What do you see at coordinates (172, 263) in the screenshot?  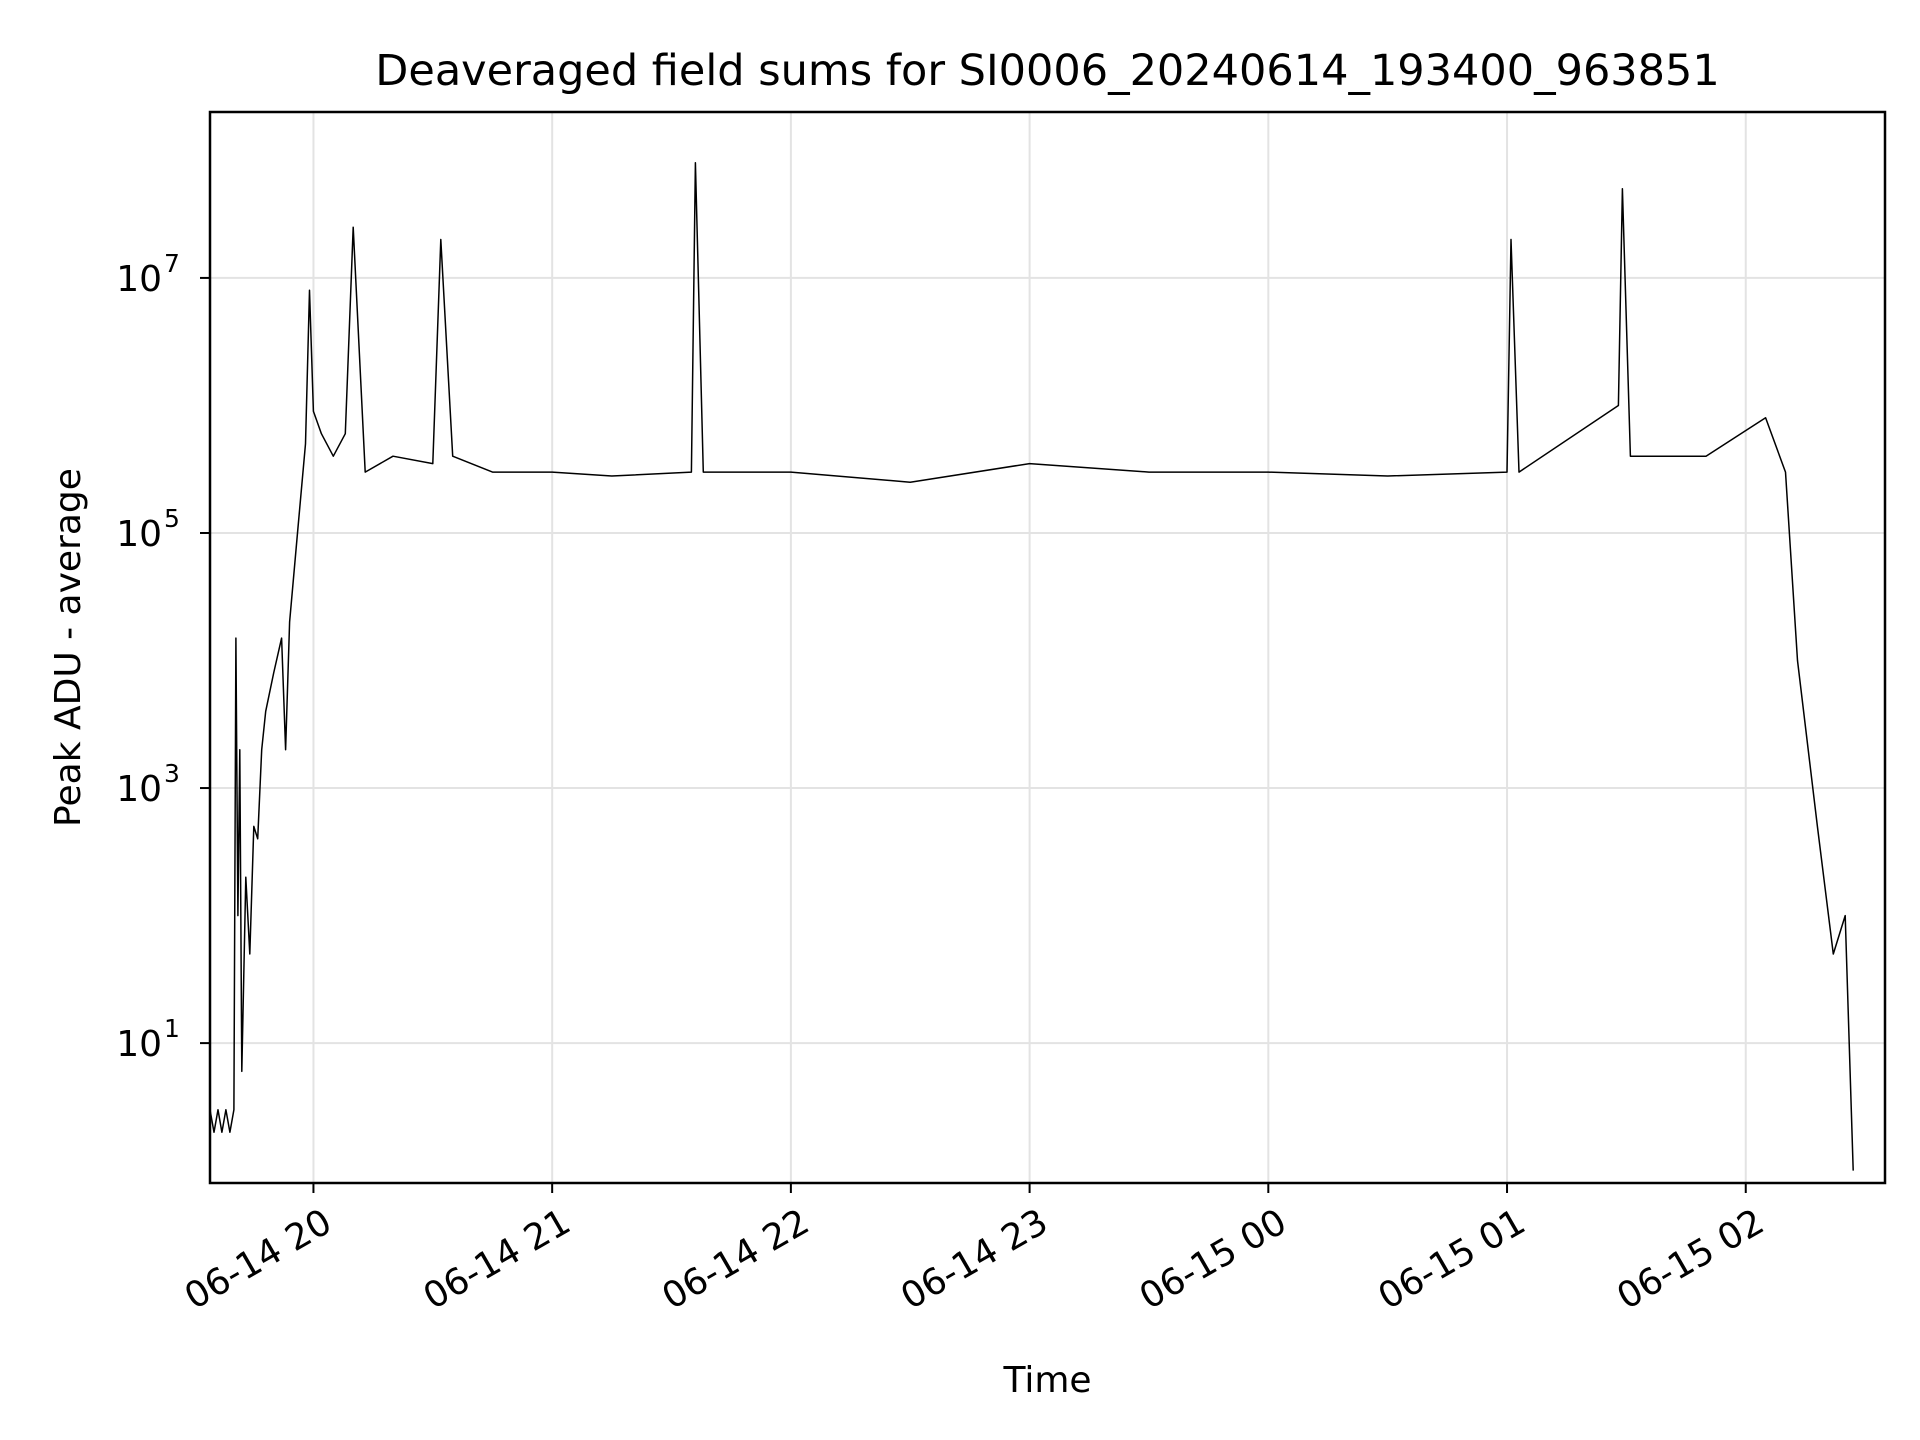 I see `y-tick-exponent: 7` at bounding box center [172, 263].